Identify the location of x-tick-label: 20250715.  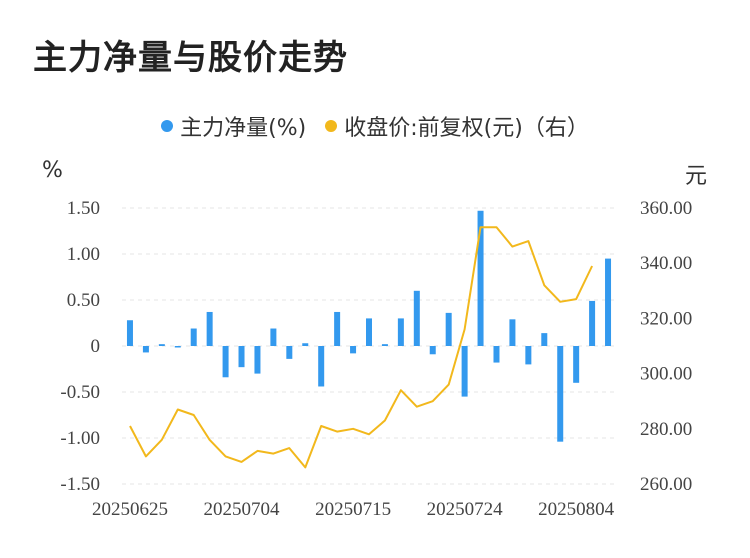
(353, 509).